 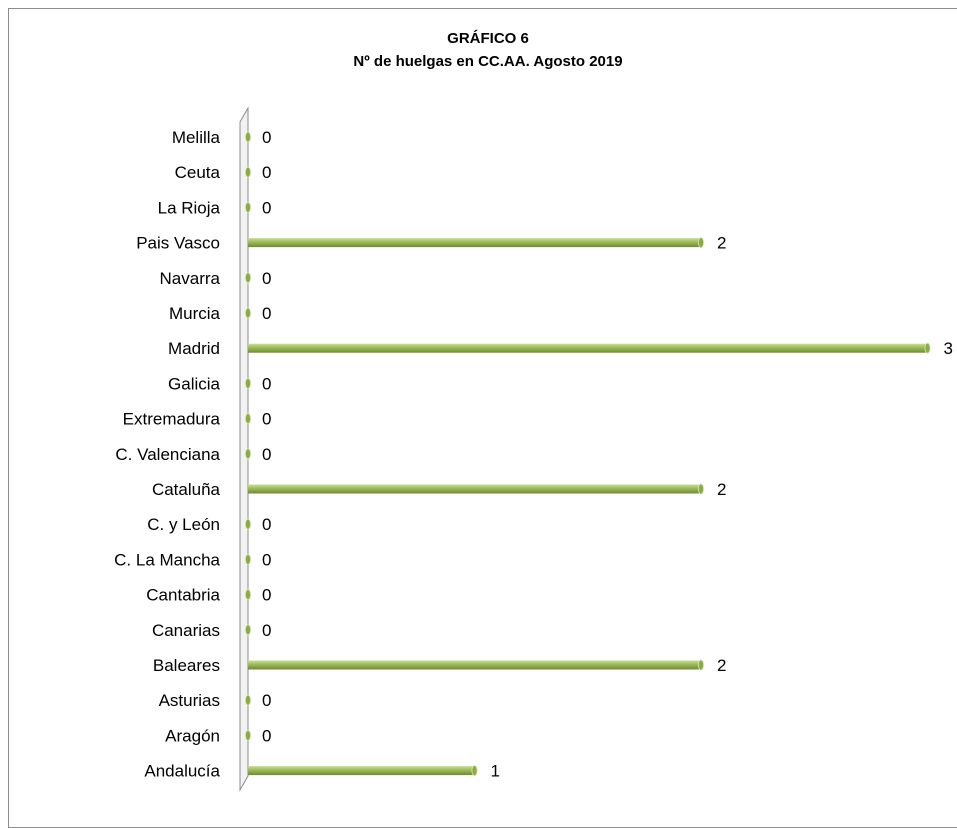 What do you see at coordinates (178, 243) in the screenshot?
I see `category-label: Pais Vasco` at bounding box center [178, 243].